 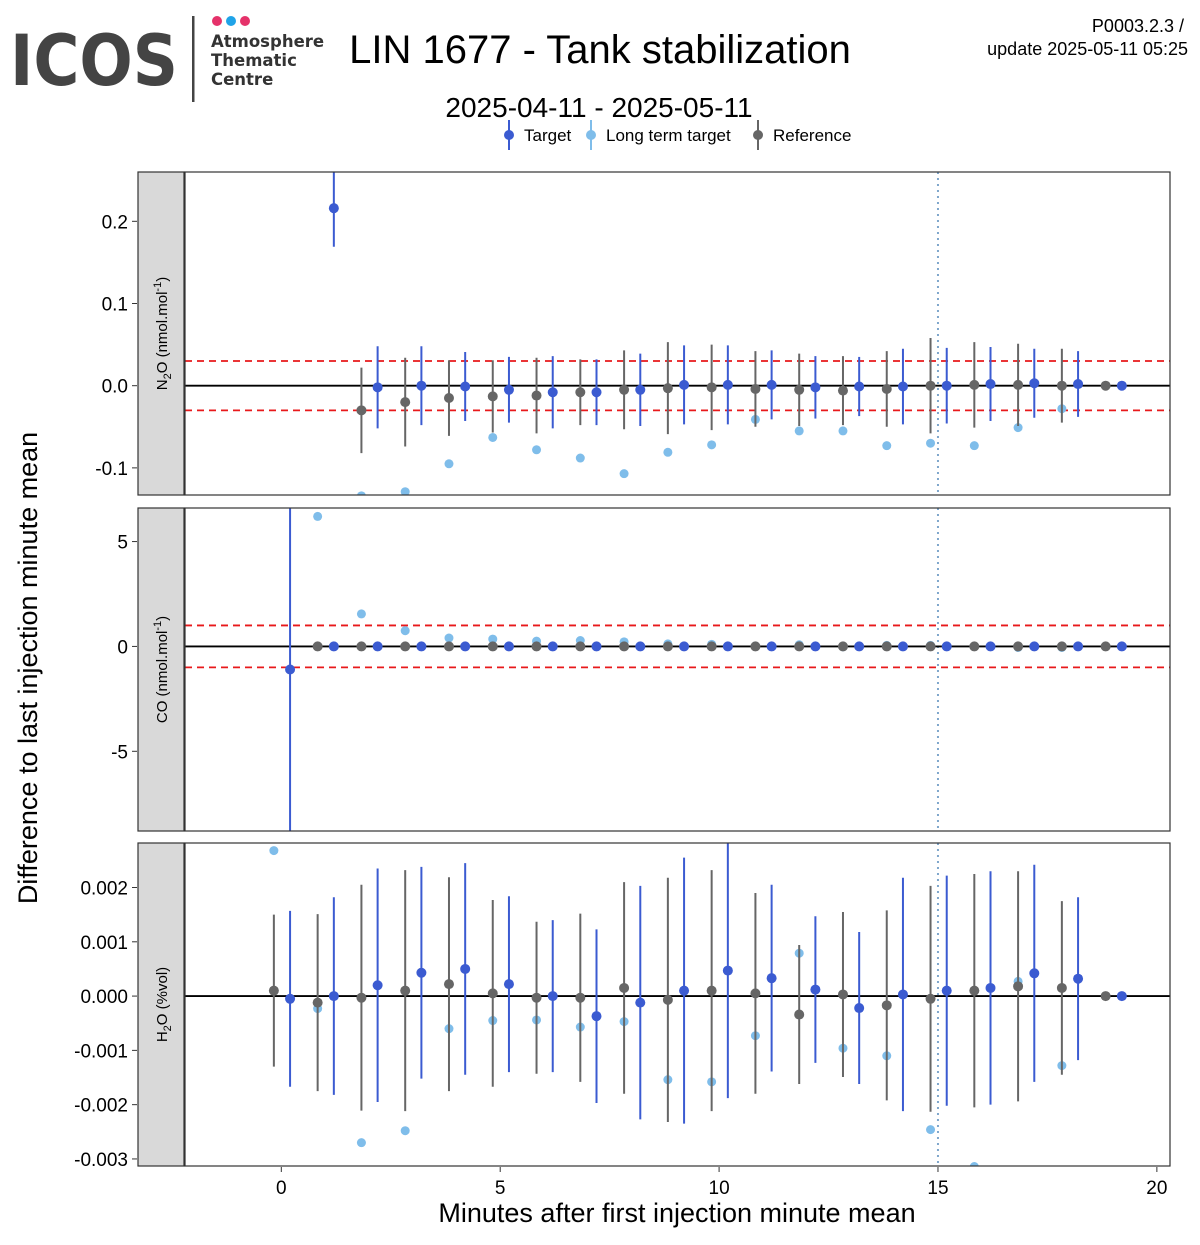 I want to click on logo-line-1: Atmosphere, so click(x=267, y=41).